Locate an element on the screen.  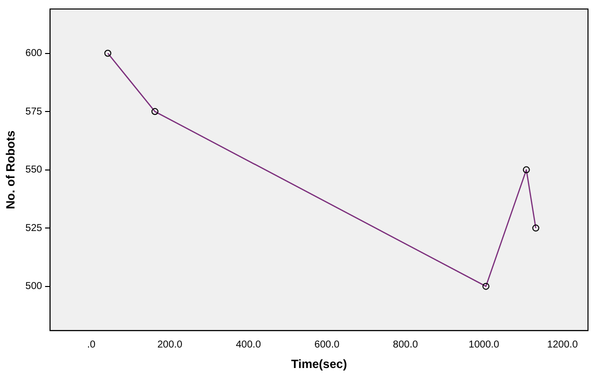
x-tick-label: 800.0 is located at coordinates (405, 344).